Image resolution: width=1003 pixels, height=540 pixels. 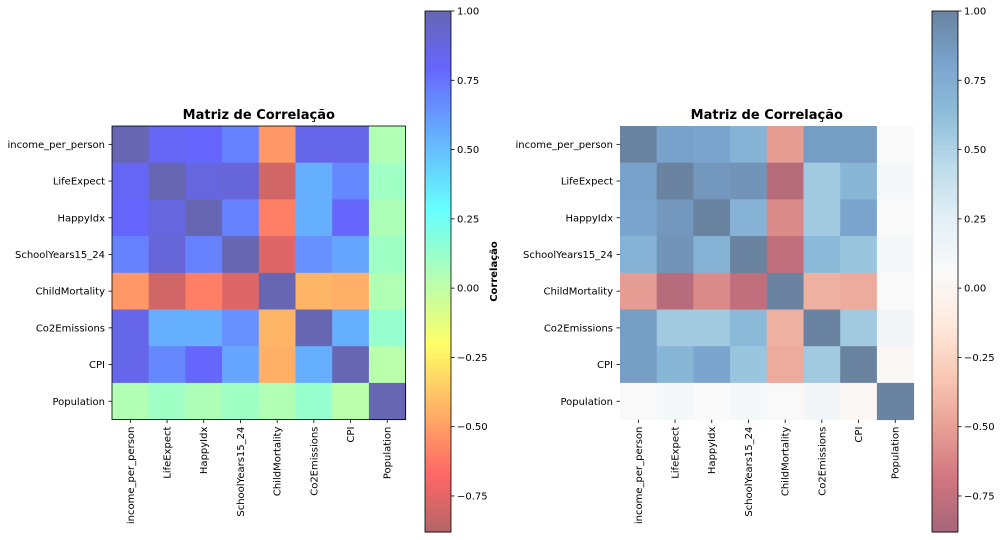 I want to click on x-tick-label: Population, so click(x=388, y=453).